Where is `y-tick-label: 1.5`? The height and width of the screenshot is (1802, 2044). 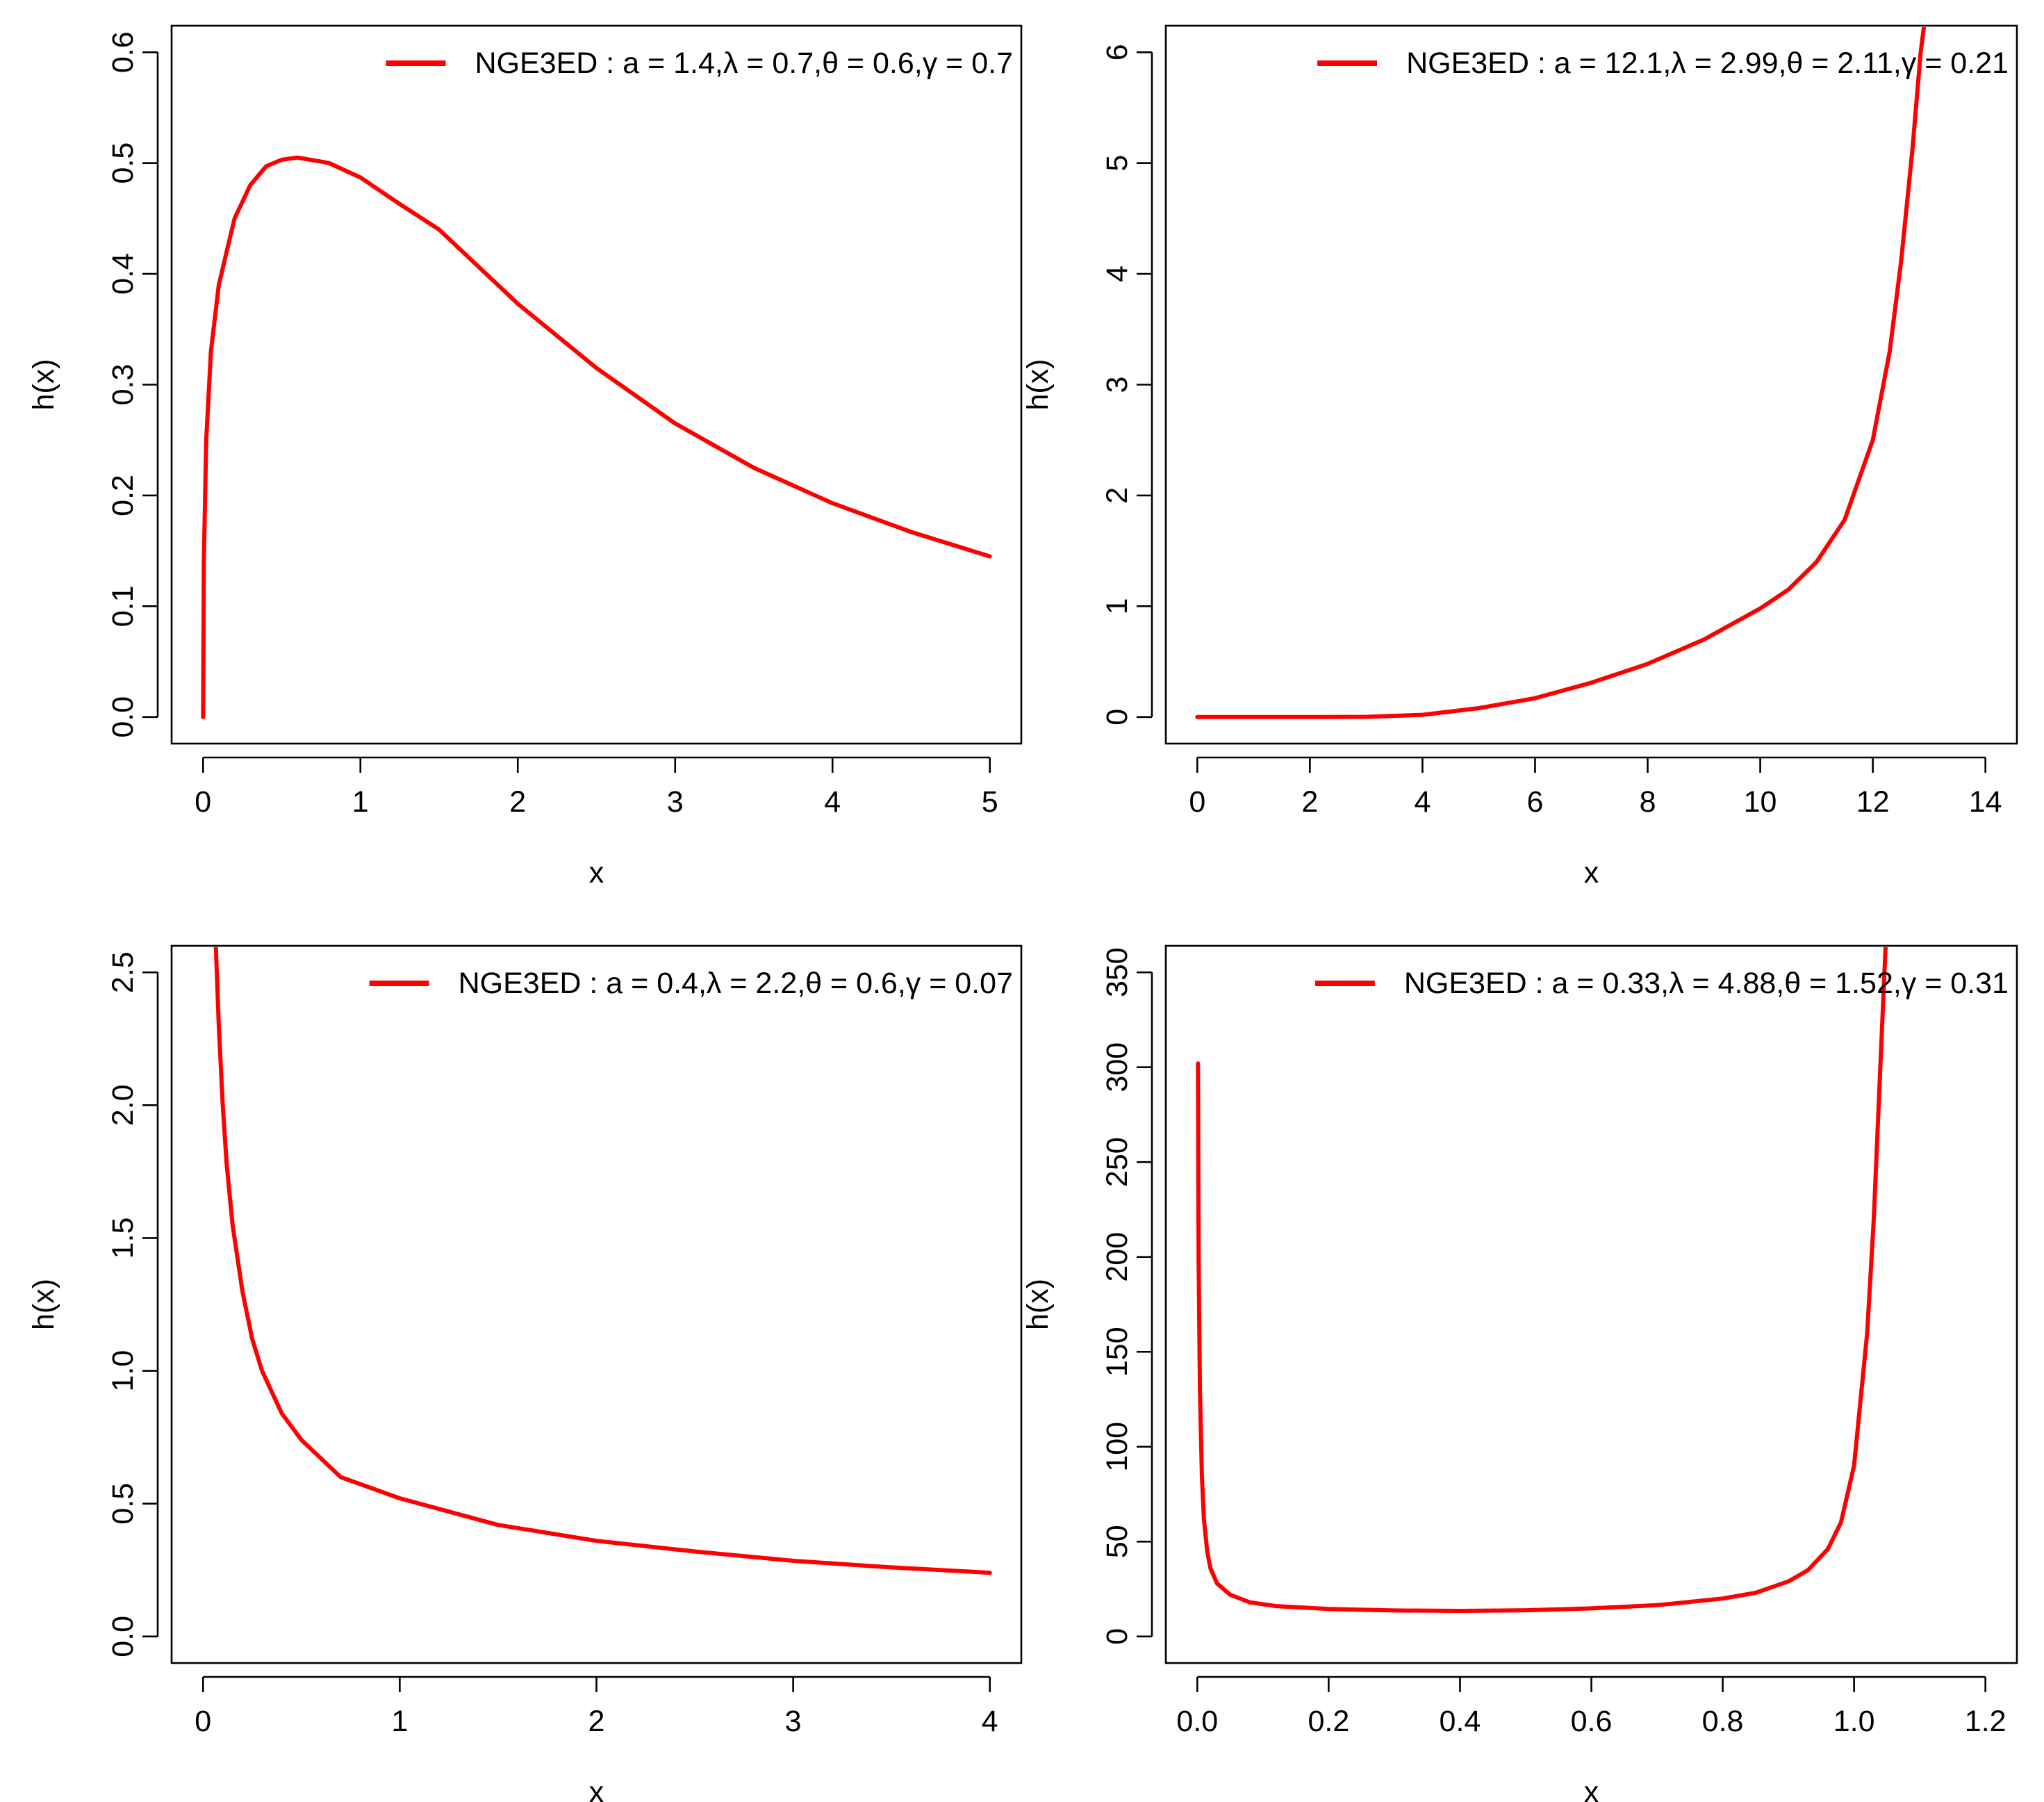 y-tick-label: 1.5 is located at coordinates (123, 1238).